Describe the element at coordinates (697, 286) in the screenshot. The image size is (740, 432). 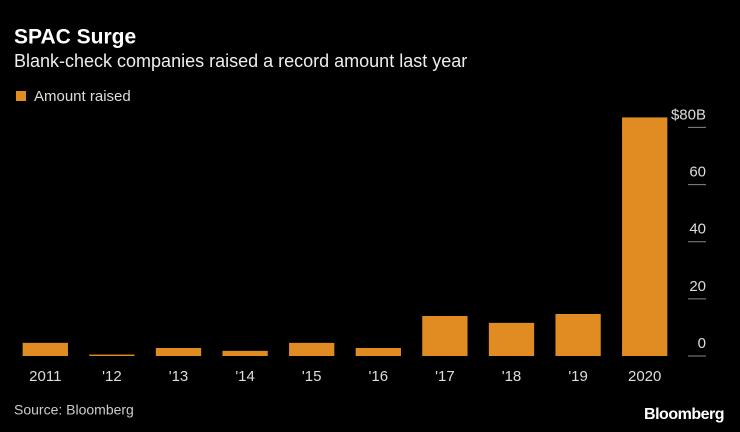
I see `y-tick-label: 20` at that location.